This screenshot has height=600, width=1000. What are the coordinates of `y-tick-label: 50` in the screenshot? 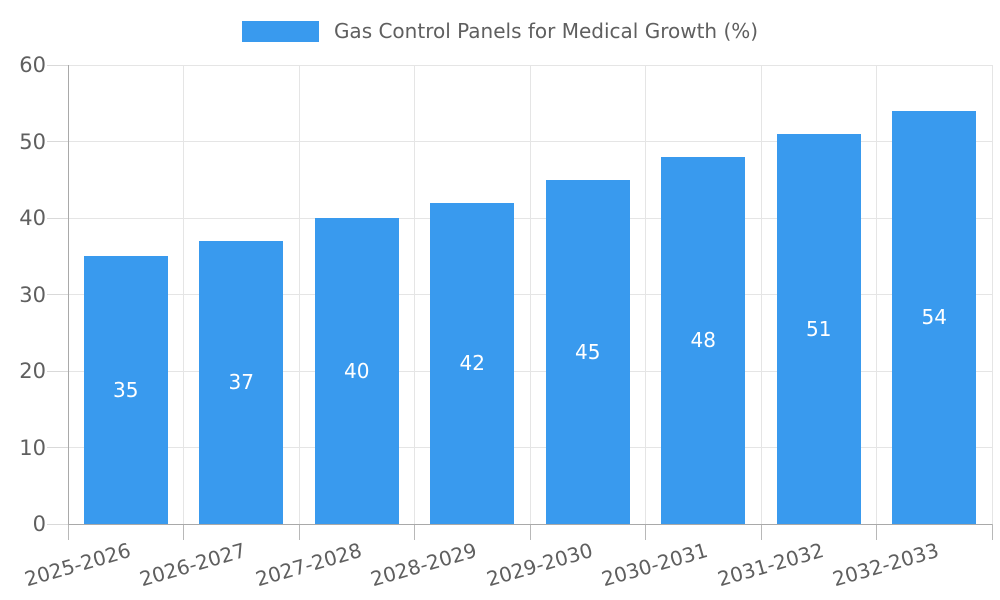 It's located at (32, 141).